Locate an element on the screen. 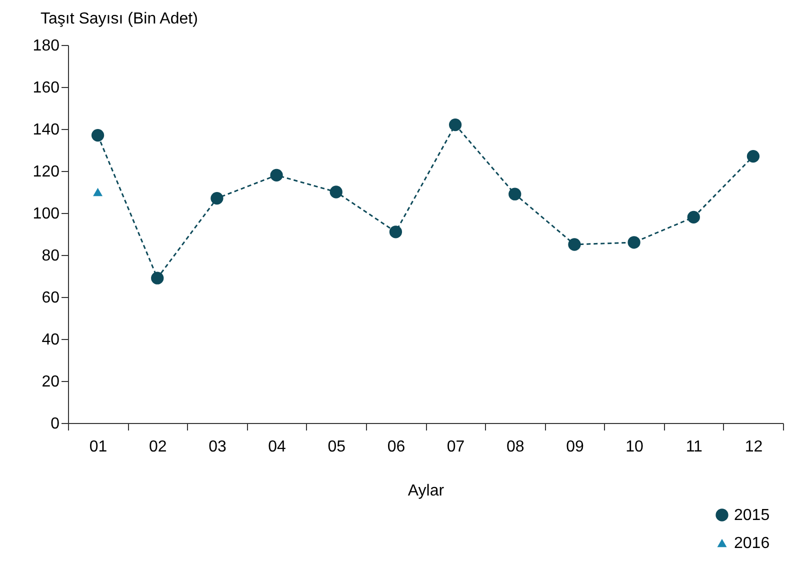 This screenshot has height=565, width=785. y-axis-title: Taşıt Sayısı (Bin Adet) is located at coordinates (119, 19).